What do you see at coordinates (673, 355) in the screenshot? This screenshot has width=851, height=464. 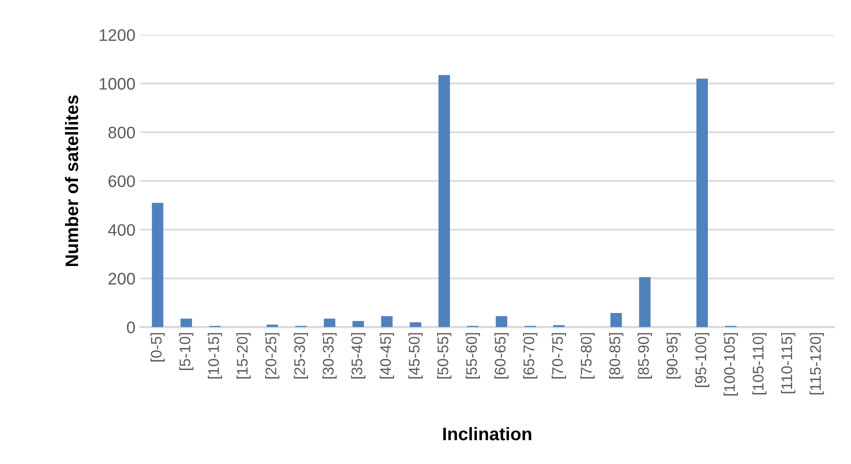 I see `x-tick-label: [90-95]` at bounding box center [673, 355].